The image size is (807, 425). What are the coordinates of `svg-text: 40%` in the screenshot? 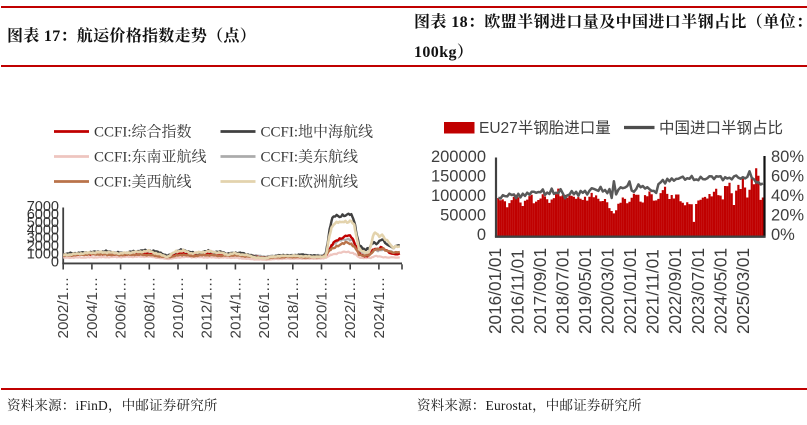 It's located at (787, 196).